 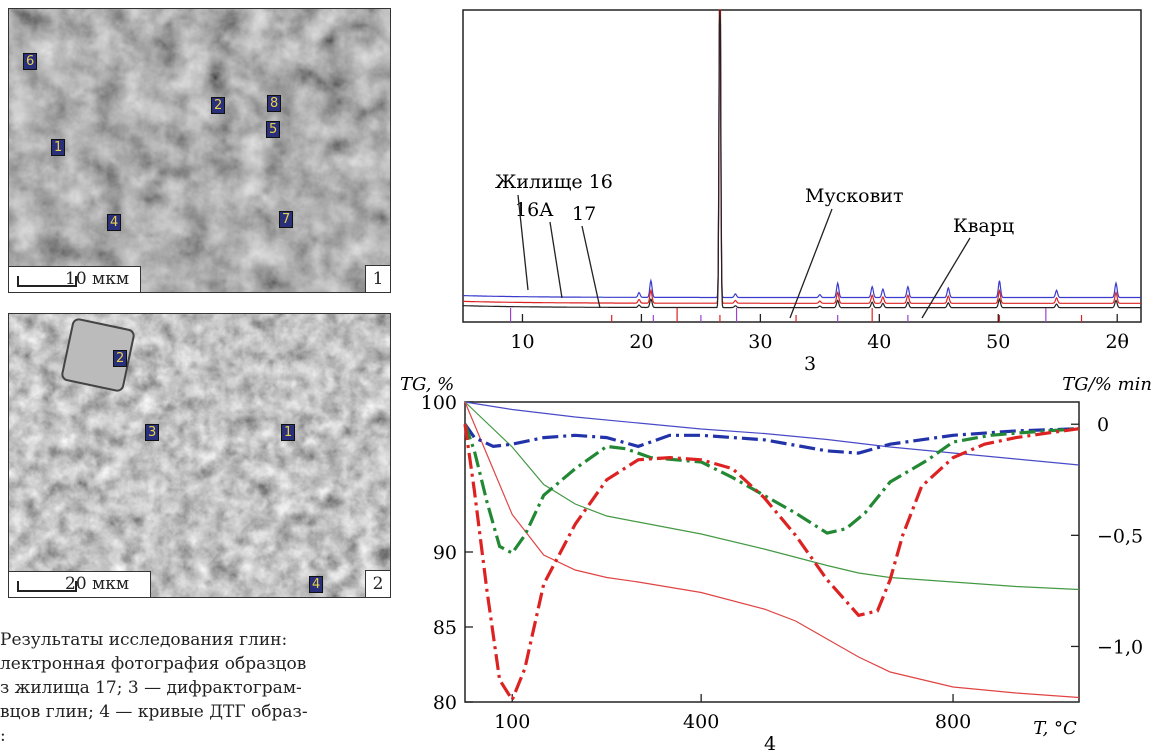 I want to click on x-tick-label: 30, so click(x=760, y=342).